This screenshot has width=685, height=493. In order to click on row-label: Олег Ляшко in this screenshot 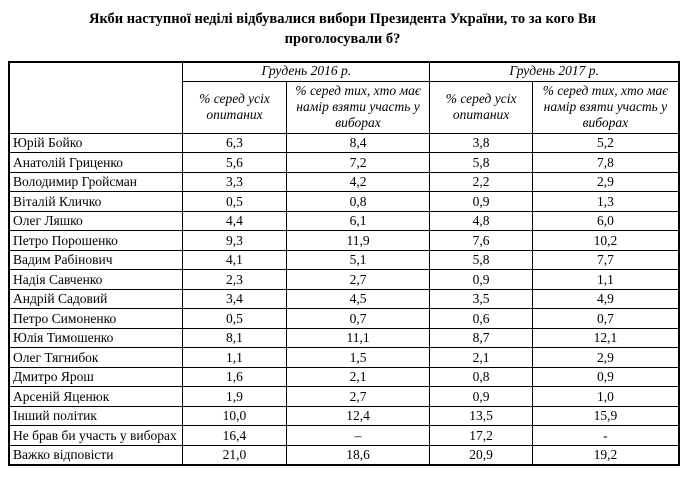, I will do `click(96, 221)`.